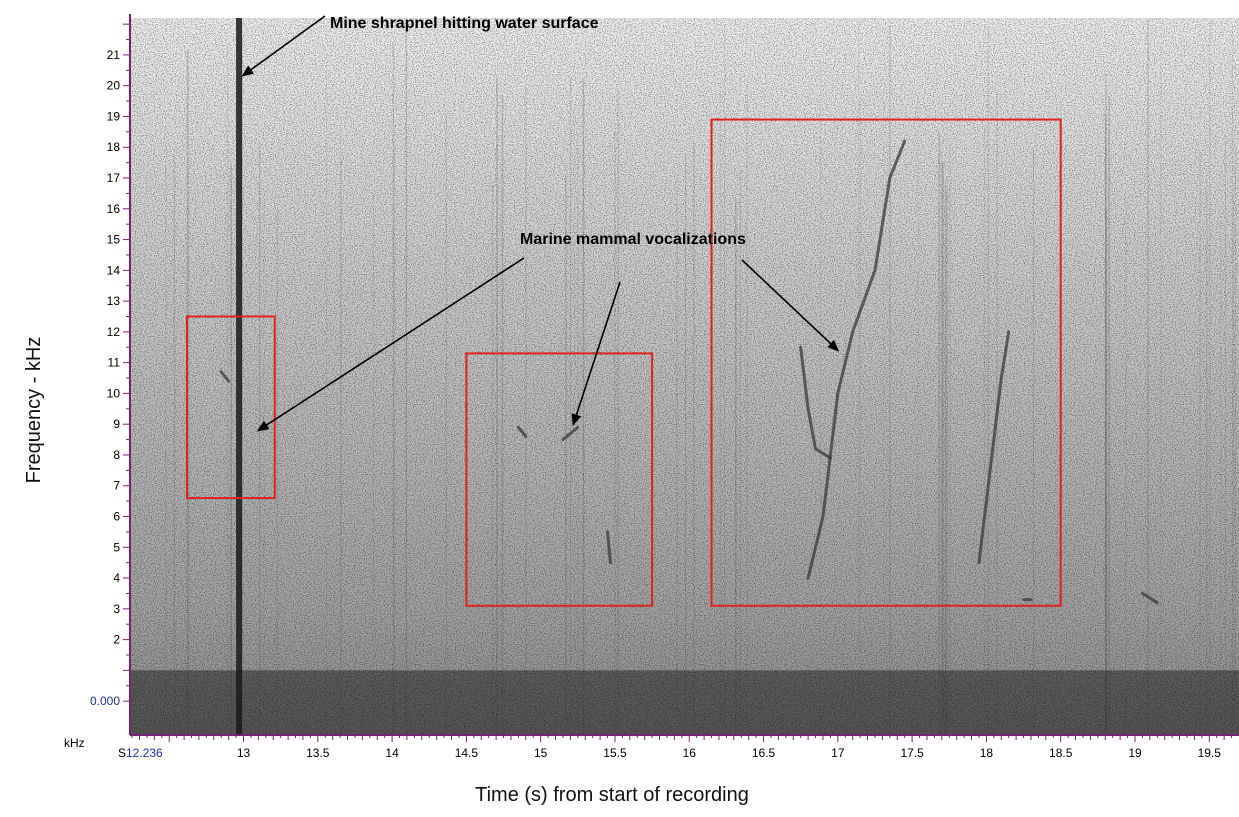 The image size is (1239, 817). What do you see at coordinates (114, 209) in the screenshot?
I see `y-tick-label: 16` at bounding box center [114, 209].